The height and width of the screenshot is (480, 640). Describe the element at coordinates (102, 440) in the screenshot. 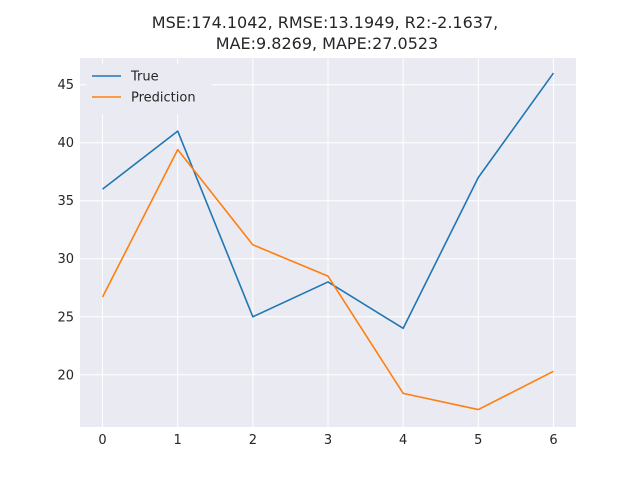

I see `x-tick-label: 0` at that location.